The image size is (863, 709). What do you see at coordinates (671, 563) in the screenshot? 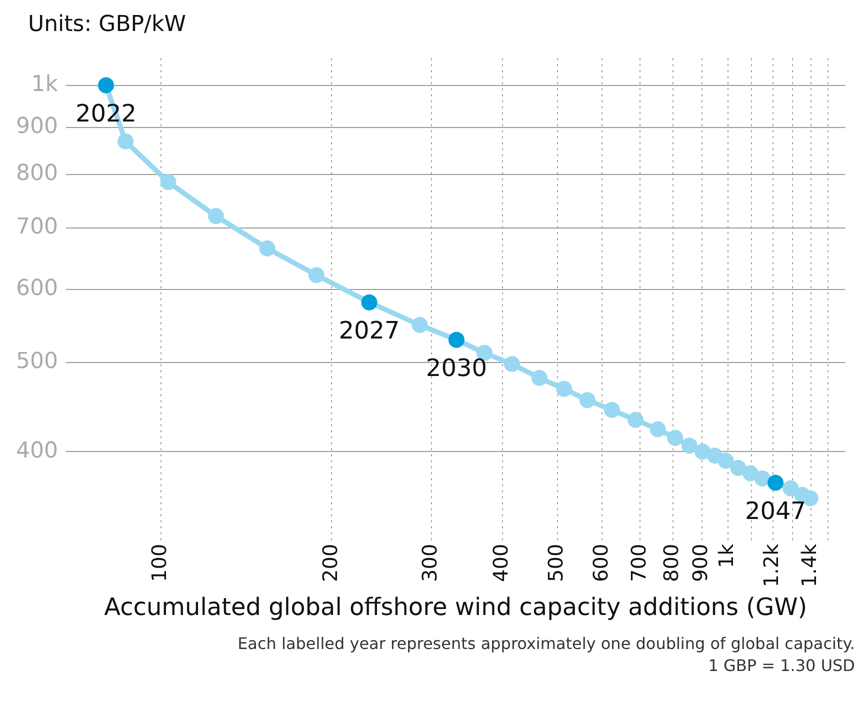
I see `x-tick-label: 800` at bounding box center [671, 563].